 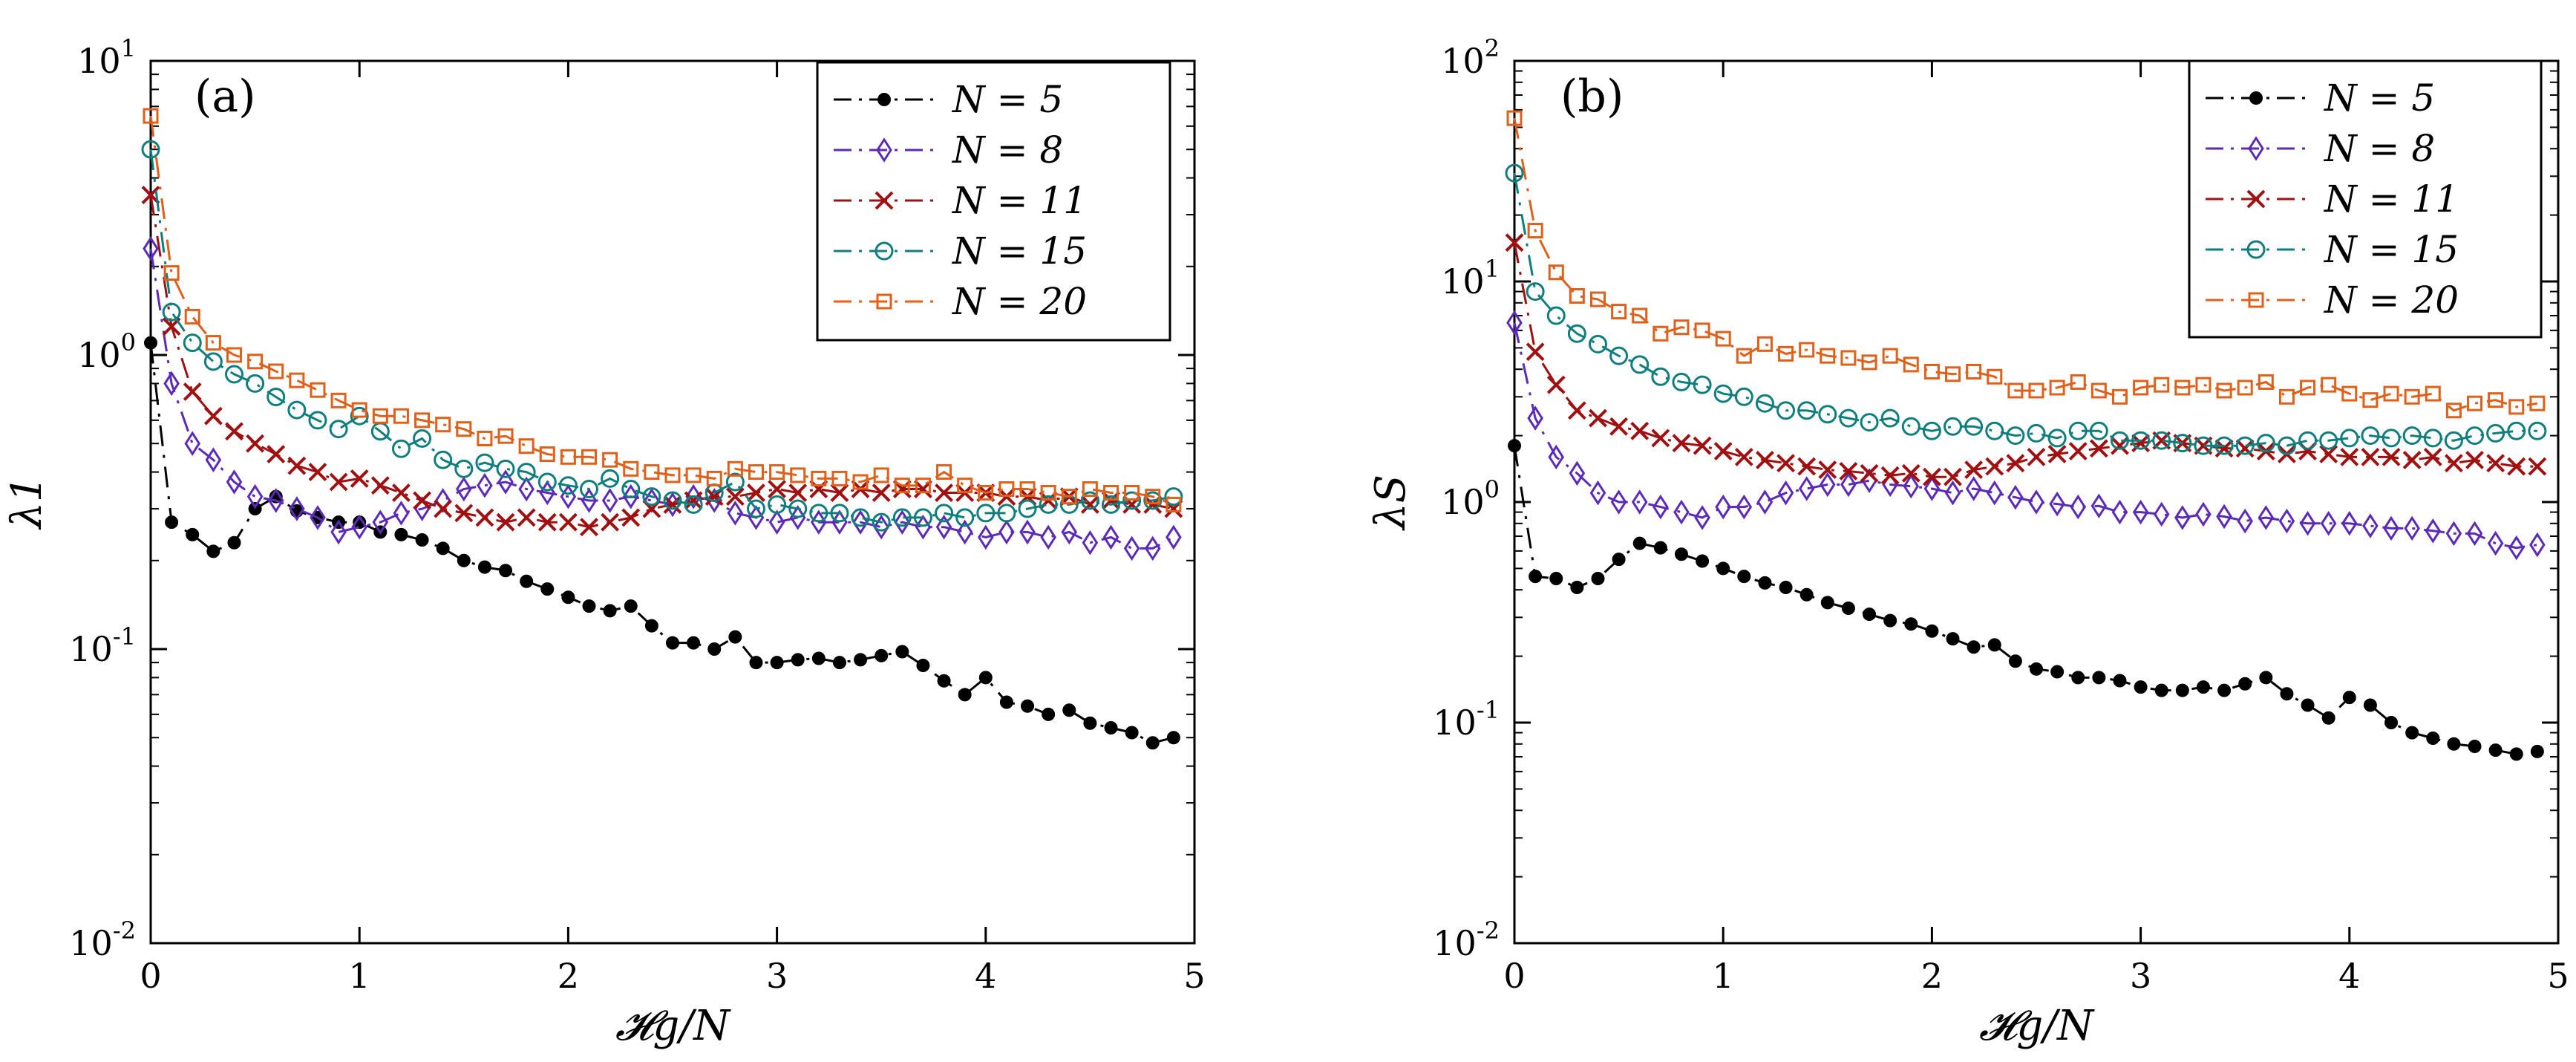 What do you see at coordinates (1467, 939) in the screenshot?
I see `y-tick-label: 10⁻²` at bounding box center [1467, 939].